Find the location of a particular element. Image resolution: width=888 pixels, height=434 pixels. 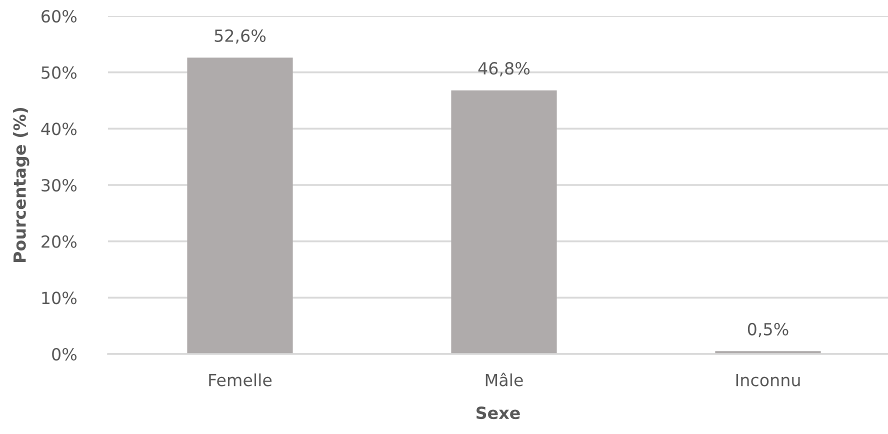

y-tick-label: 30% is located at coordinates (59, 185).